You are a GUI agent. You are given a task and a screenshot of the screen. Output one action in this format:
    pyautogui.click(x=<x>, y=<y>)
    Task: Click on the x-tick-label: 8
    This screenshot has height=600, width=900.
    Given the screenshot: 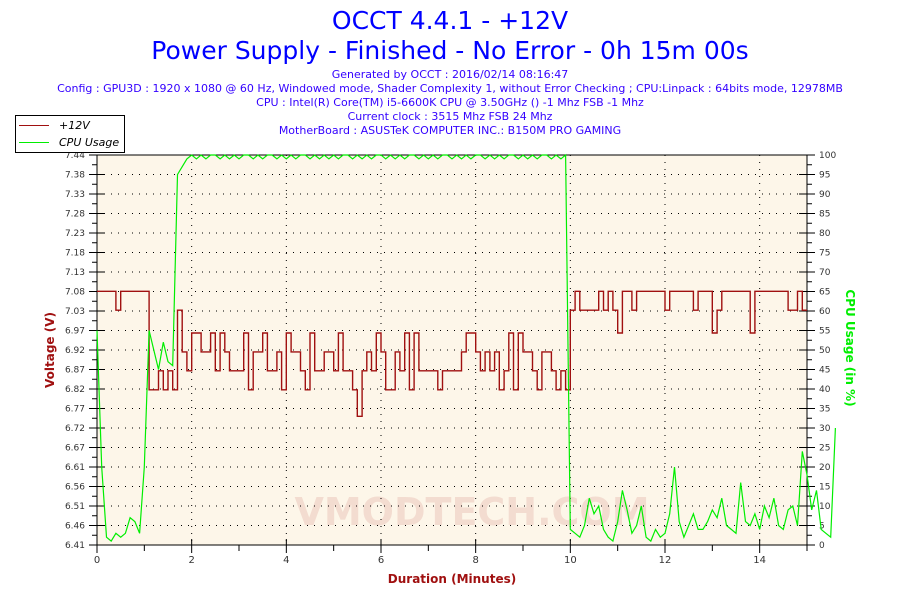 What is the action you would take?
    pyautogui.click(x=475, y=560)
    